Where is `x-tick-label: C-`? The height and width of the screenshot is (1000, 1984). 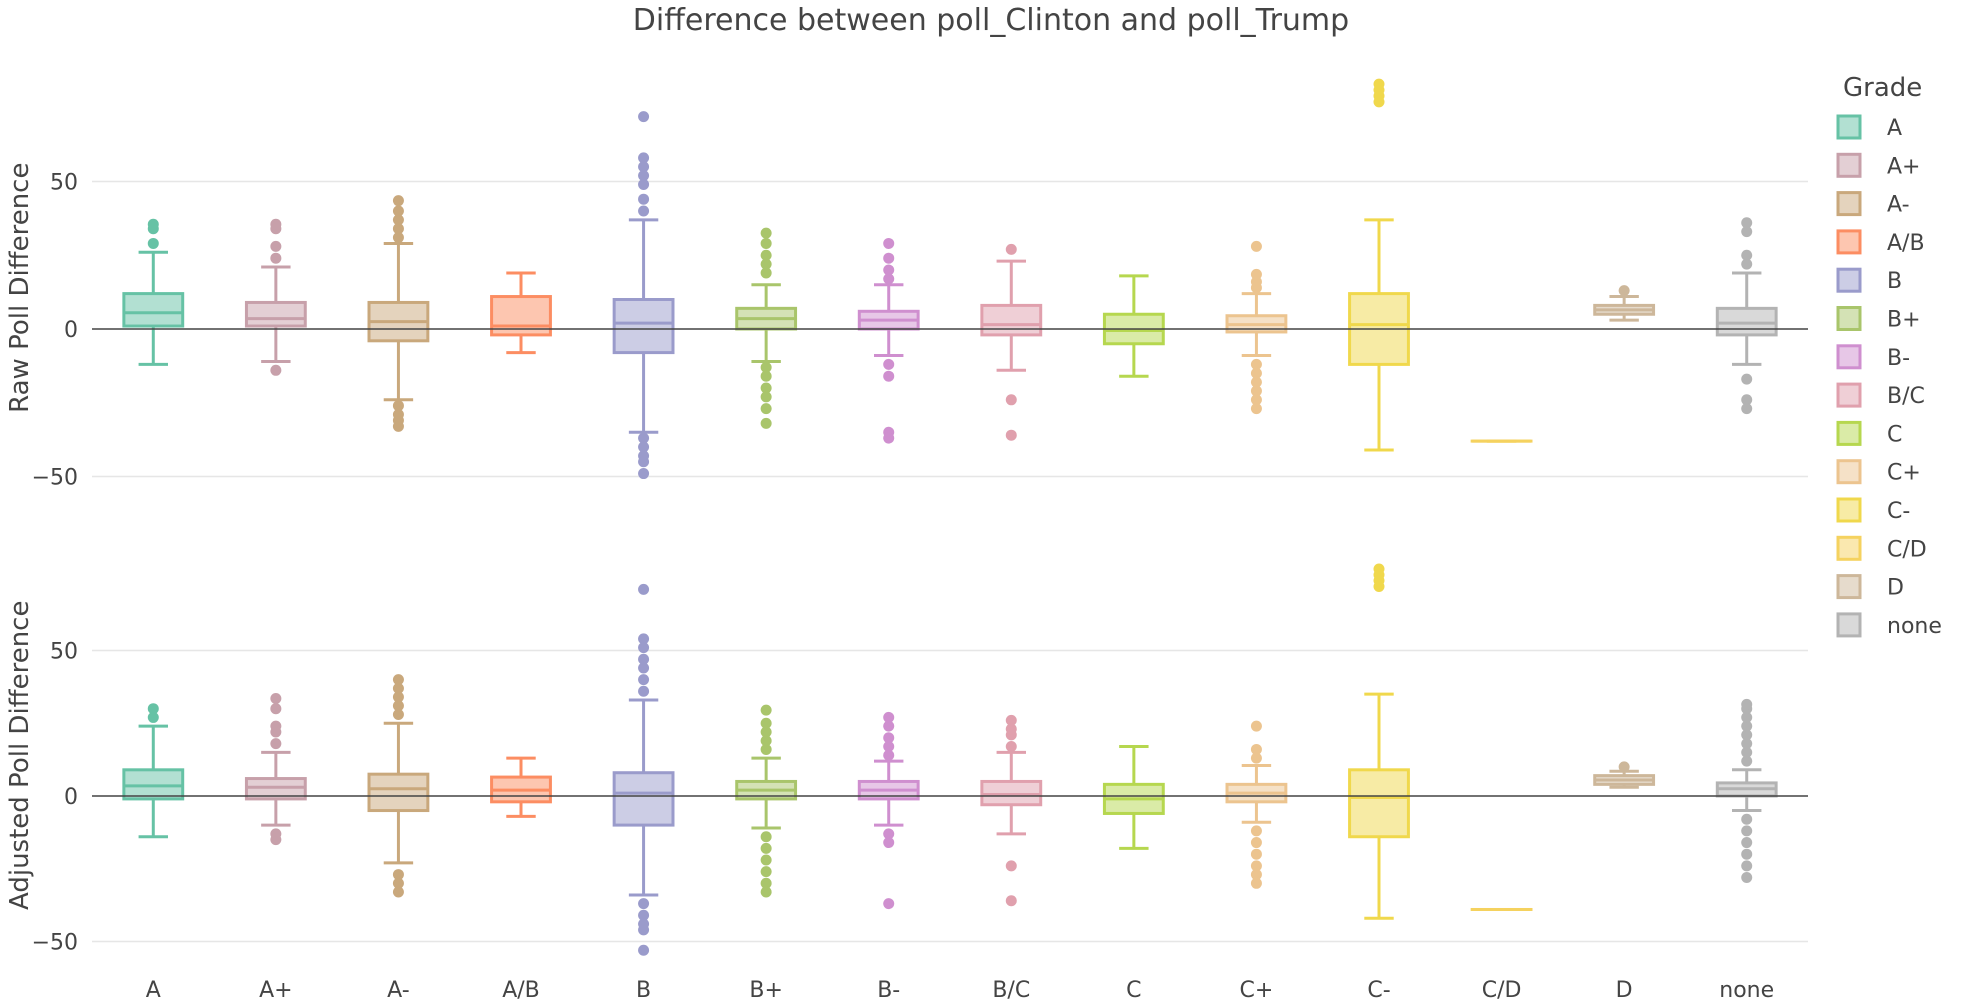 x-tick-label: C- is located at coordinates (1378, 989).